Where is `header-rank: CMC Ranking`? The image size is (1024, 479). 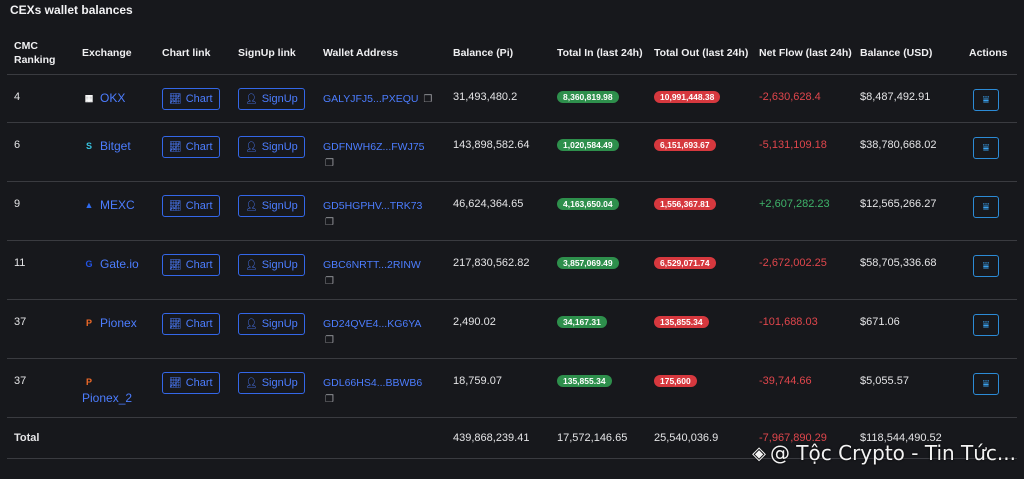
header-rank: CMC Ranking is located at coordinates (41, 53).